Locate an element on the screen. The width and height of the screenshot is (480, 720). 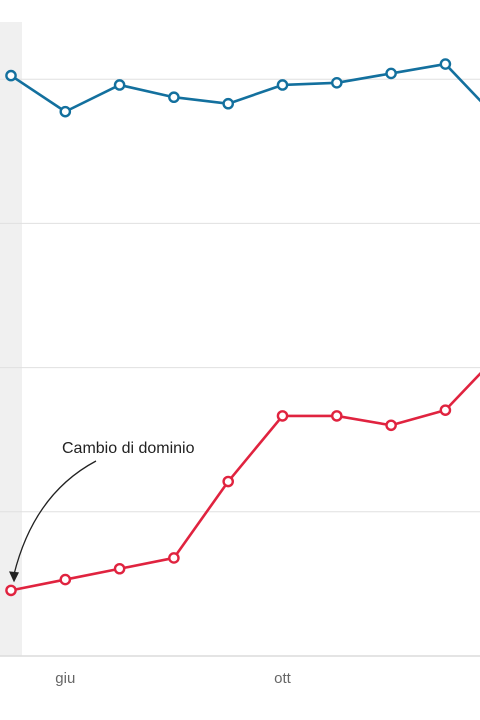
annotation: Cambio di dominio is located at coordinates (102, 511).